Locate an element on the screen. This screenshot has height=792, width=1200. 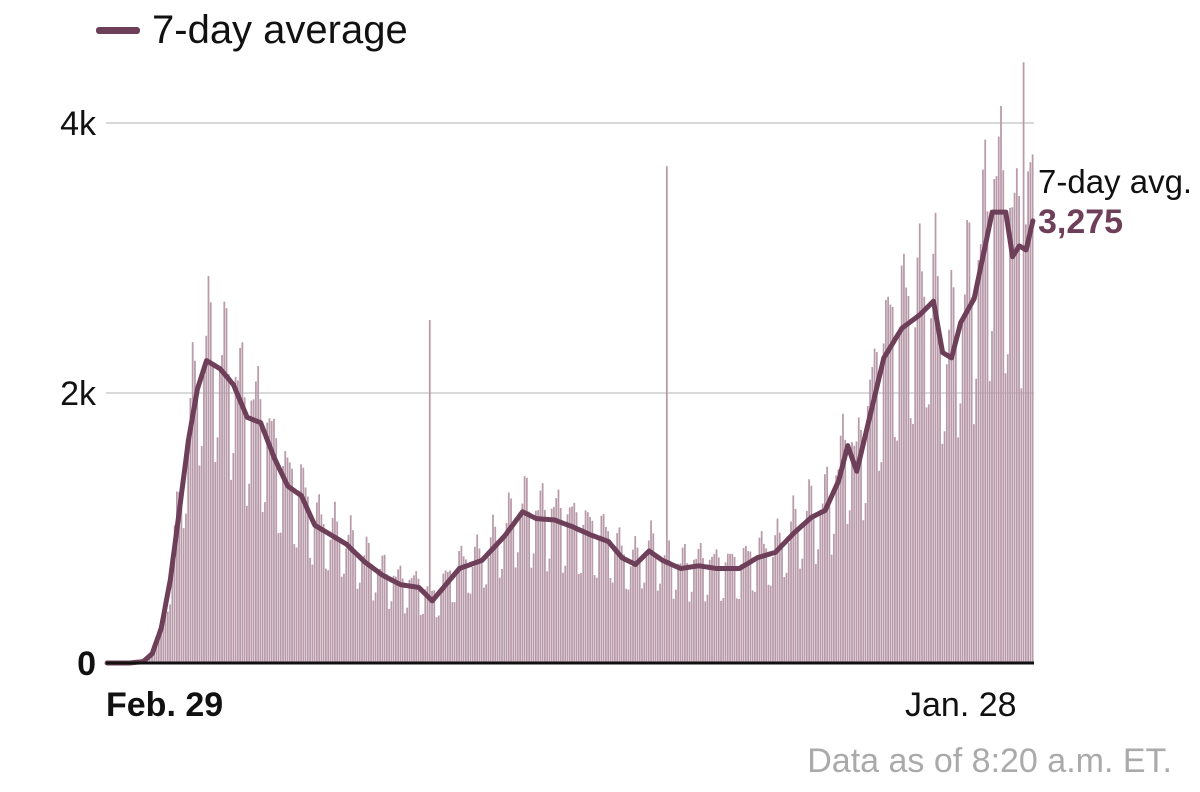
y-tick-4k: 4k is located at coordinates (78, 124).